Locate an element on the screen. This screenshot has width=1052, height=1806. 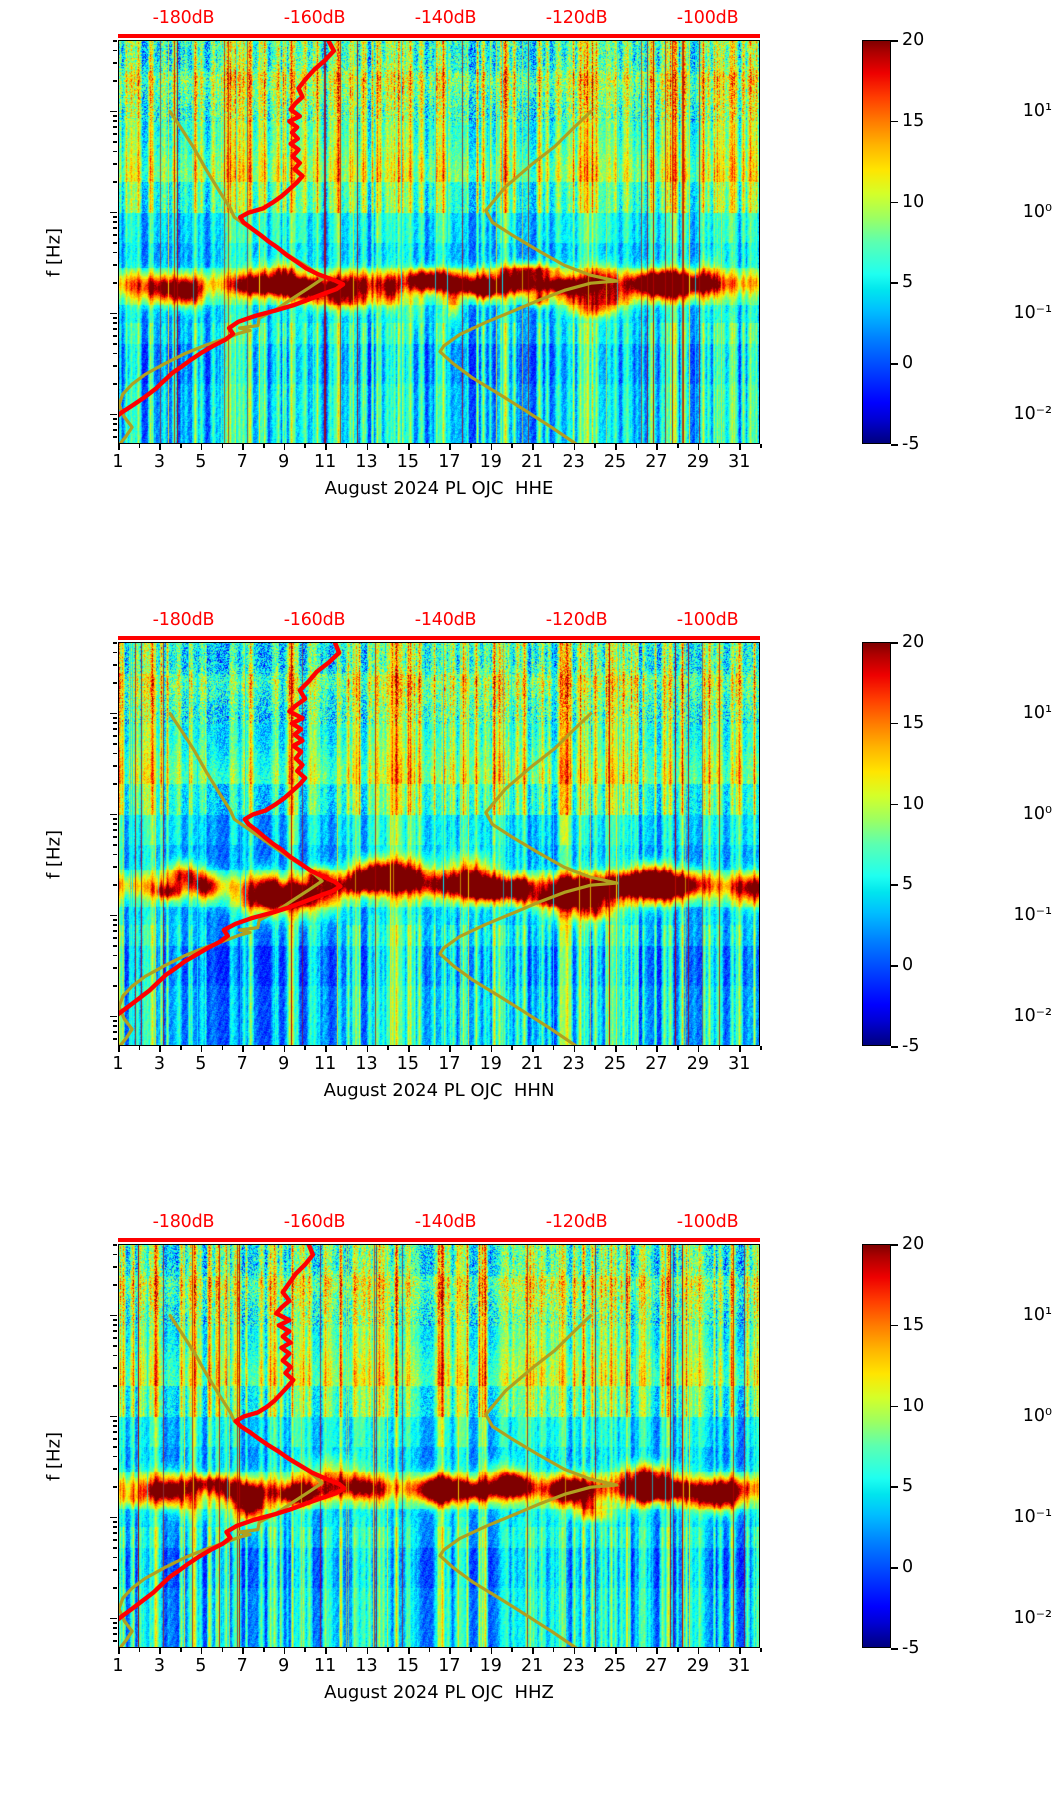
colorbar-ticklabel: -5 is located at coordinates (911, 444).